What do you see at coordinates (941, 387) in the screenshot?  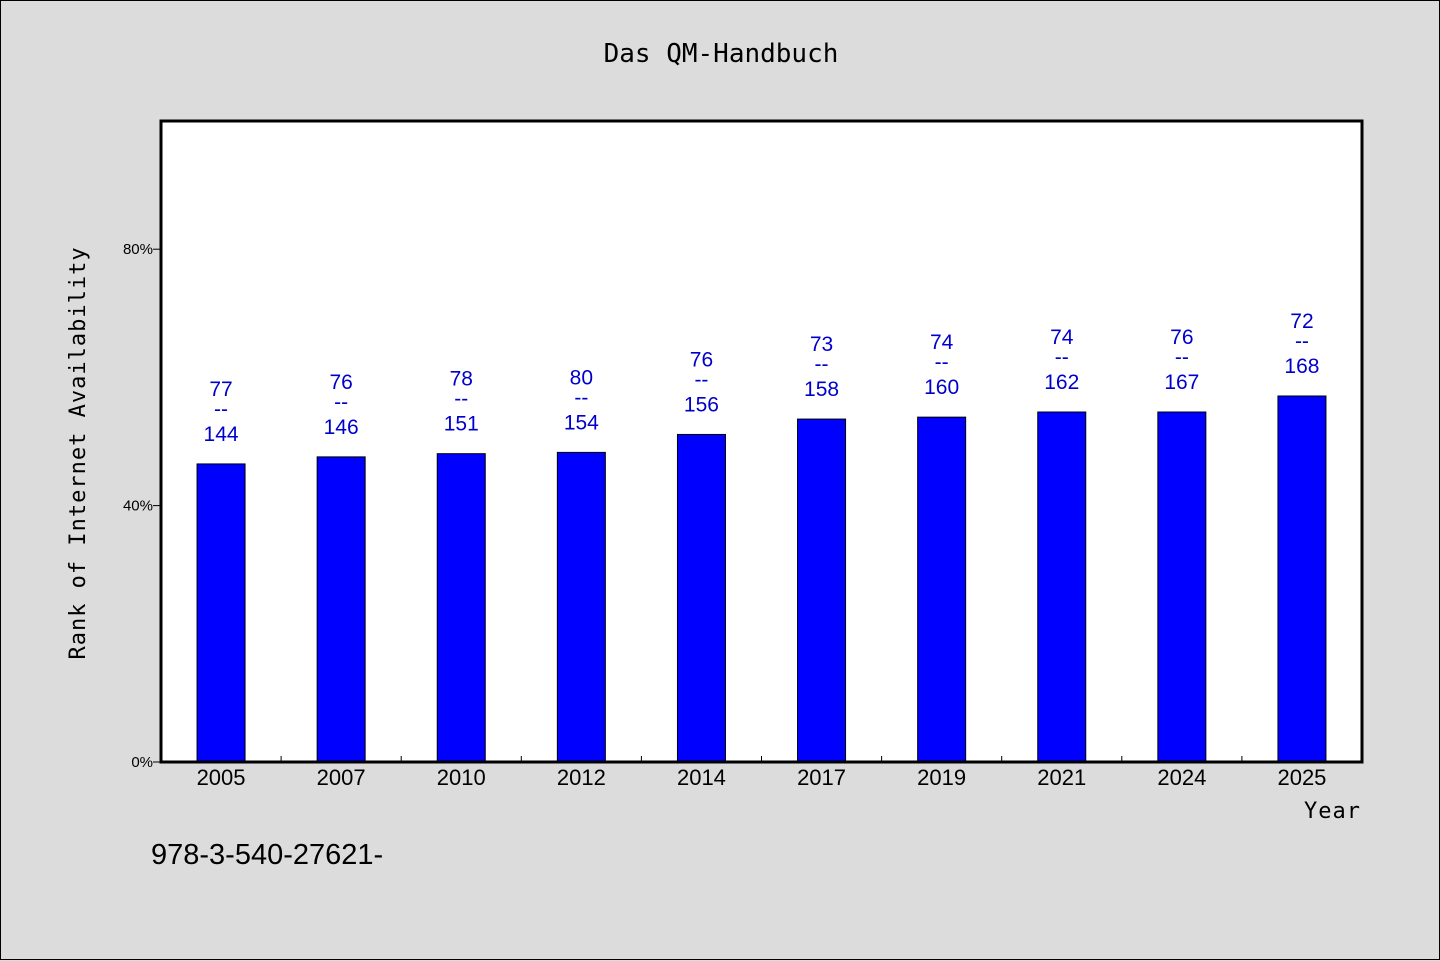 I see `data-label-bottom-2019: 160` at bounding box center [941, 387].